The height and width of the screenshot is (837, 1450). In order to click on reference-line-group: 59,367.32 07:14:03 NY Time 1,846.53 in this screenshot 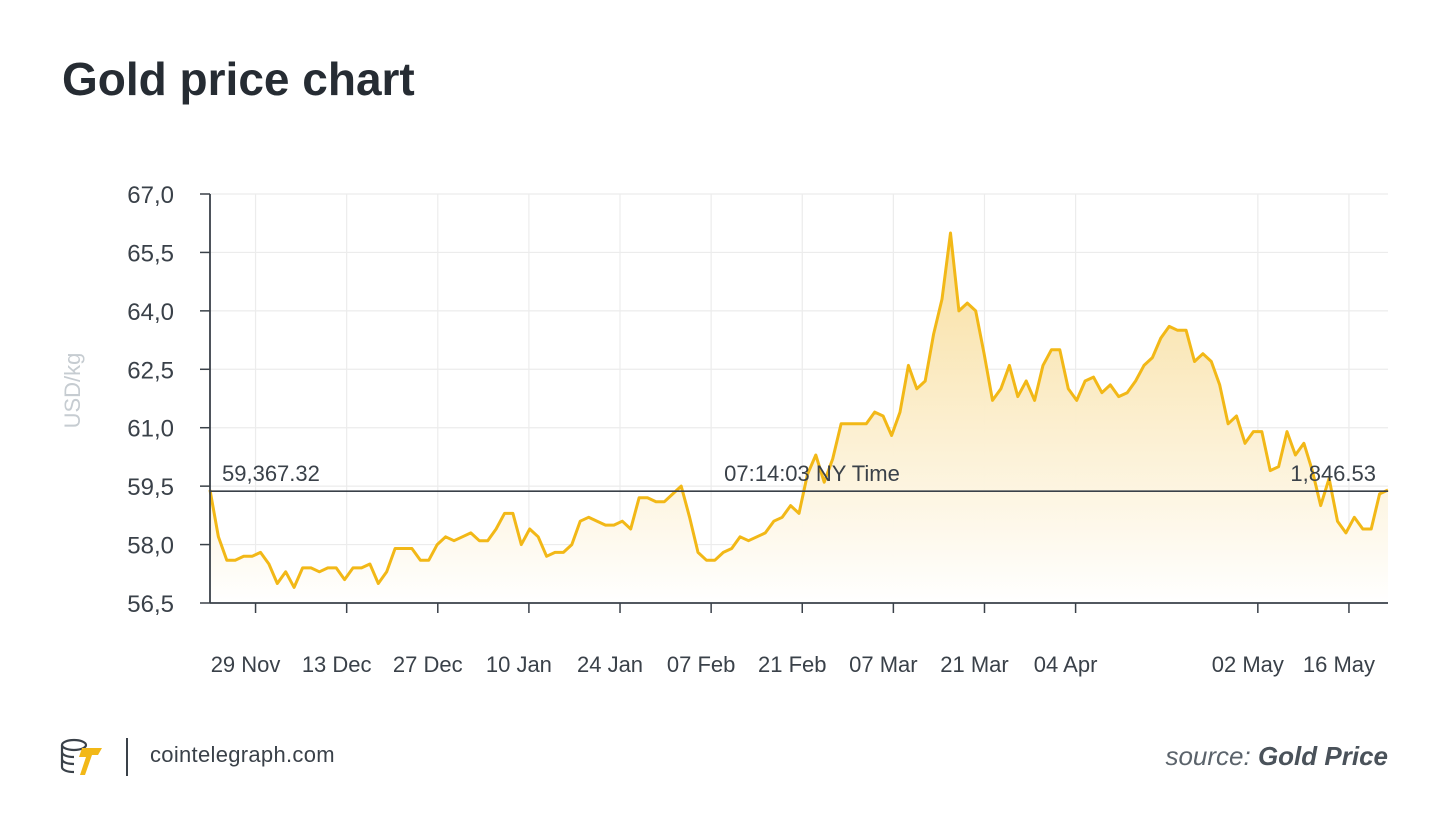, I will do `click(799, 477)`.